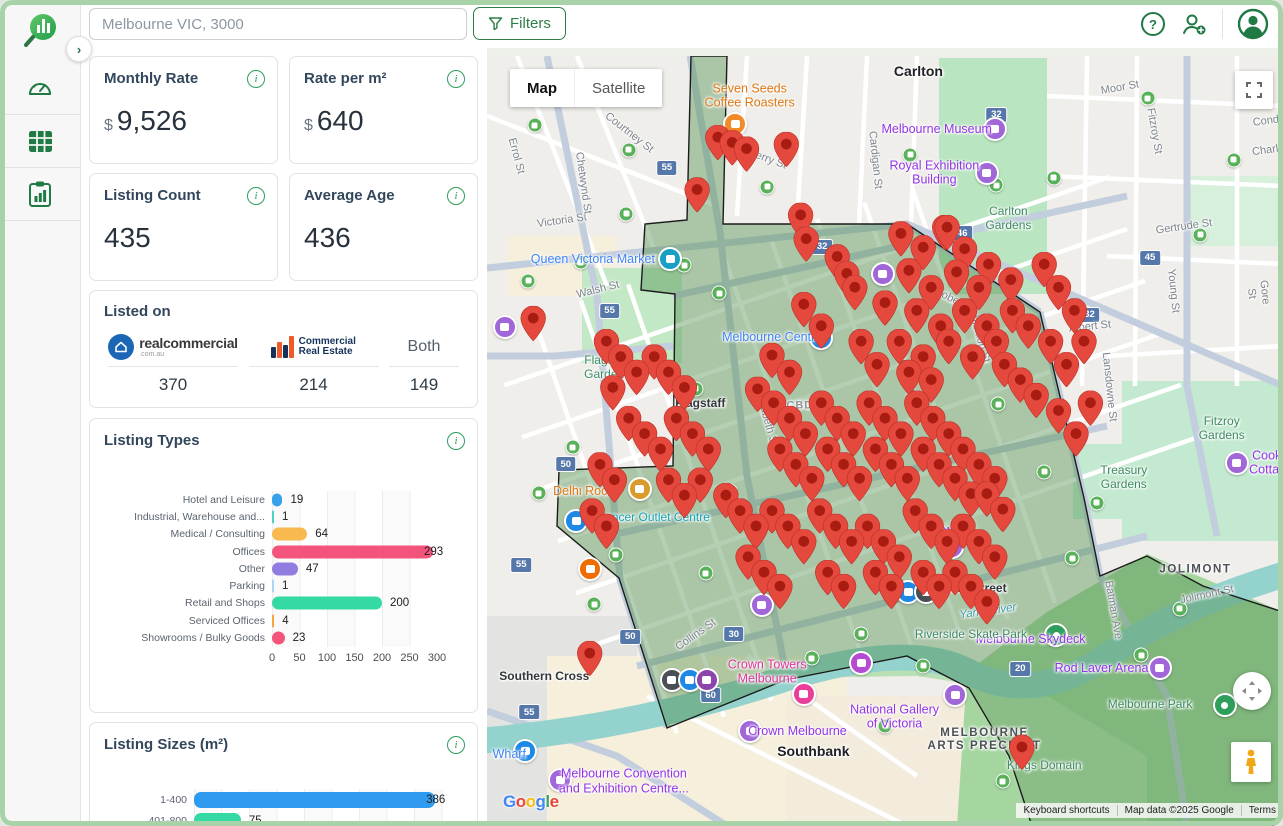  I want to click on bed-icon, so click(803, 693).